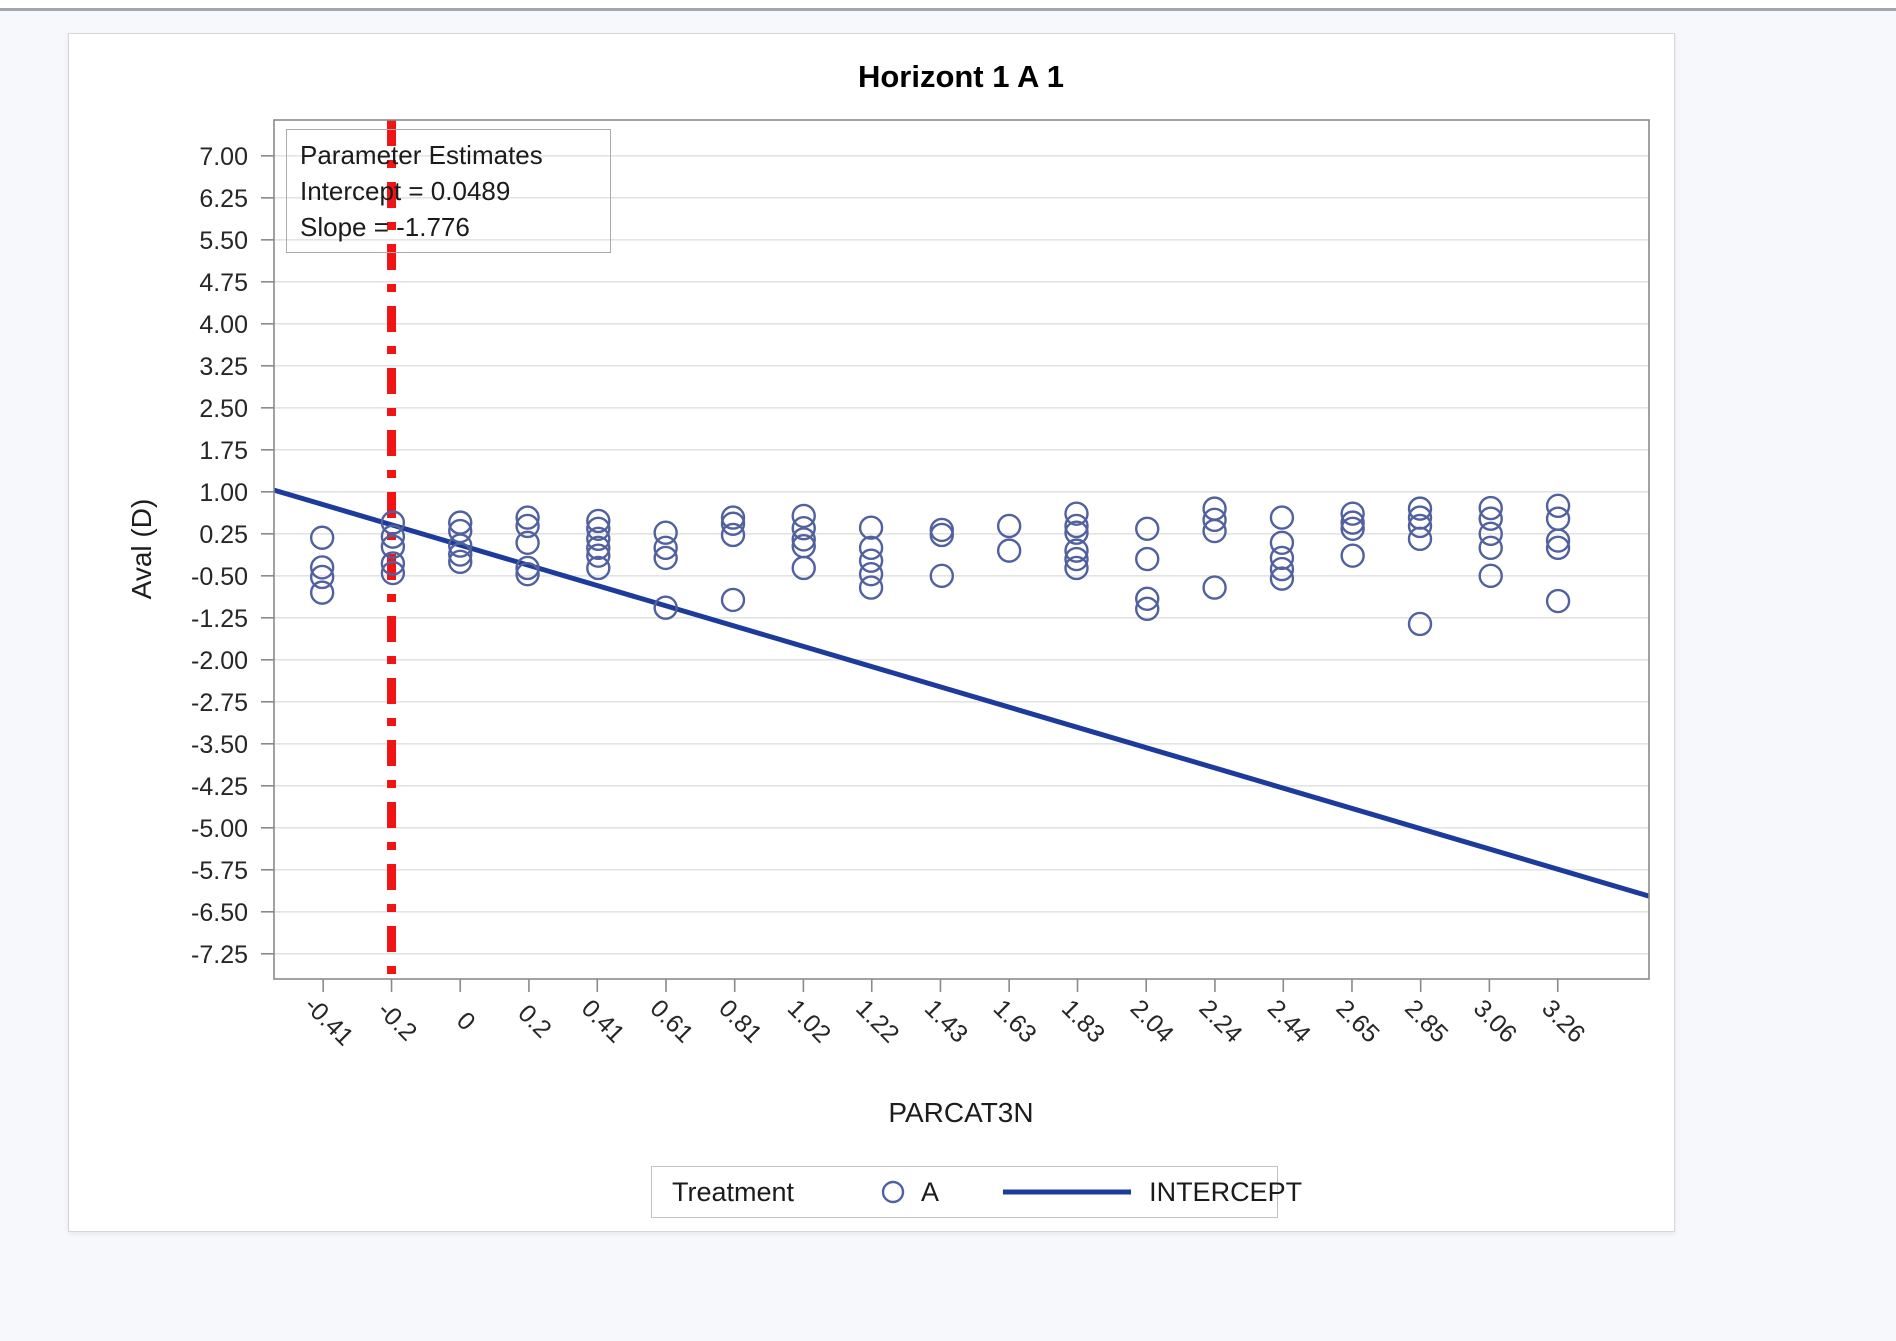  What do you see at coordinates (219, 619) in the screenshot?
I see `y-tick-label: -1.25` at bounding box center [219, 619].